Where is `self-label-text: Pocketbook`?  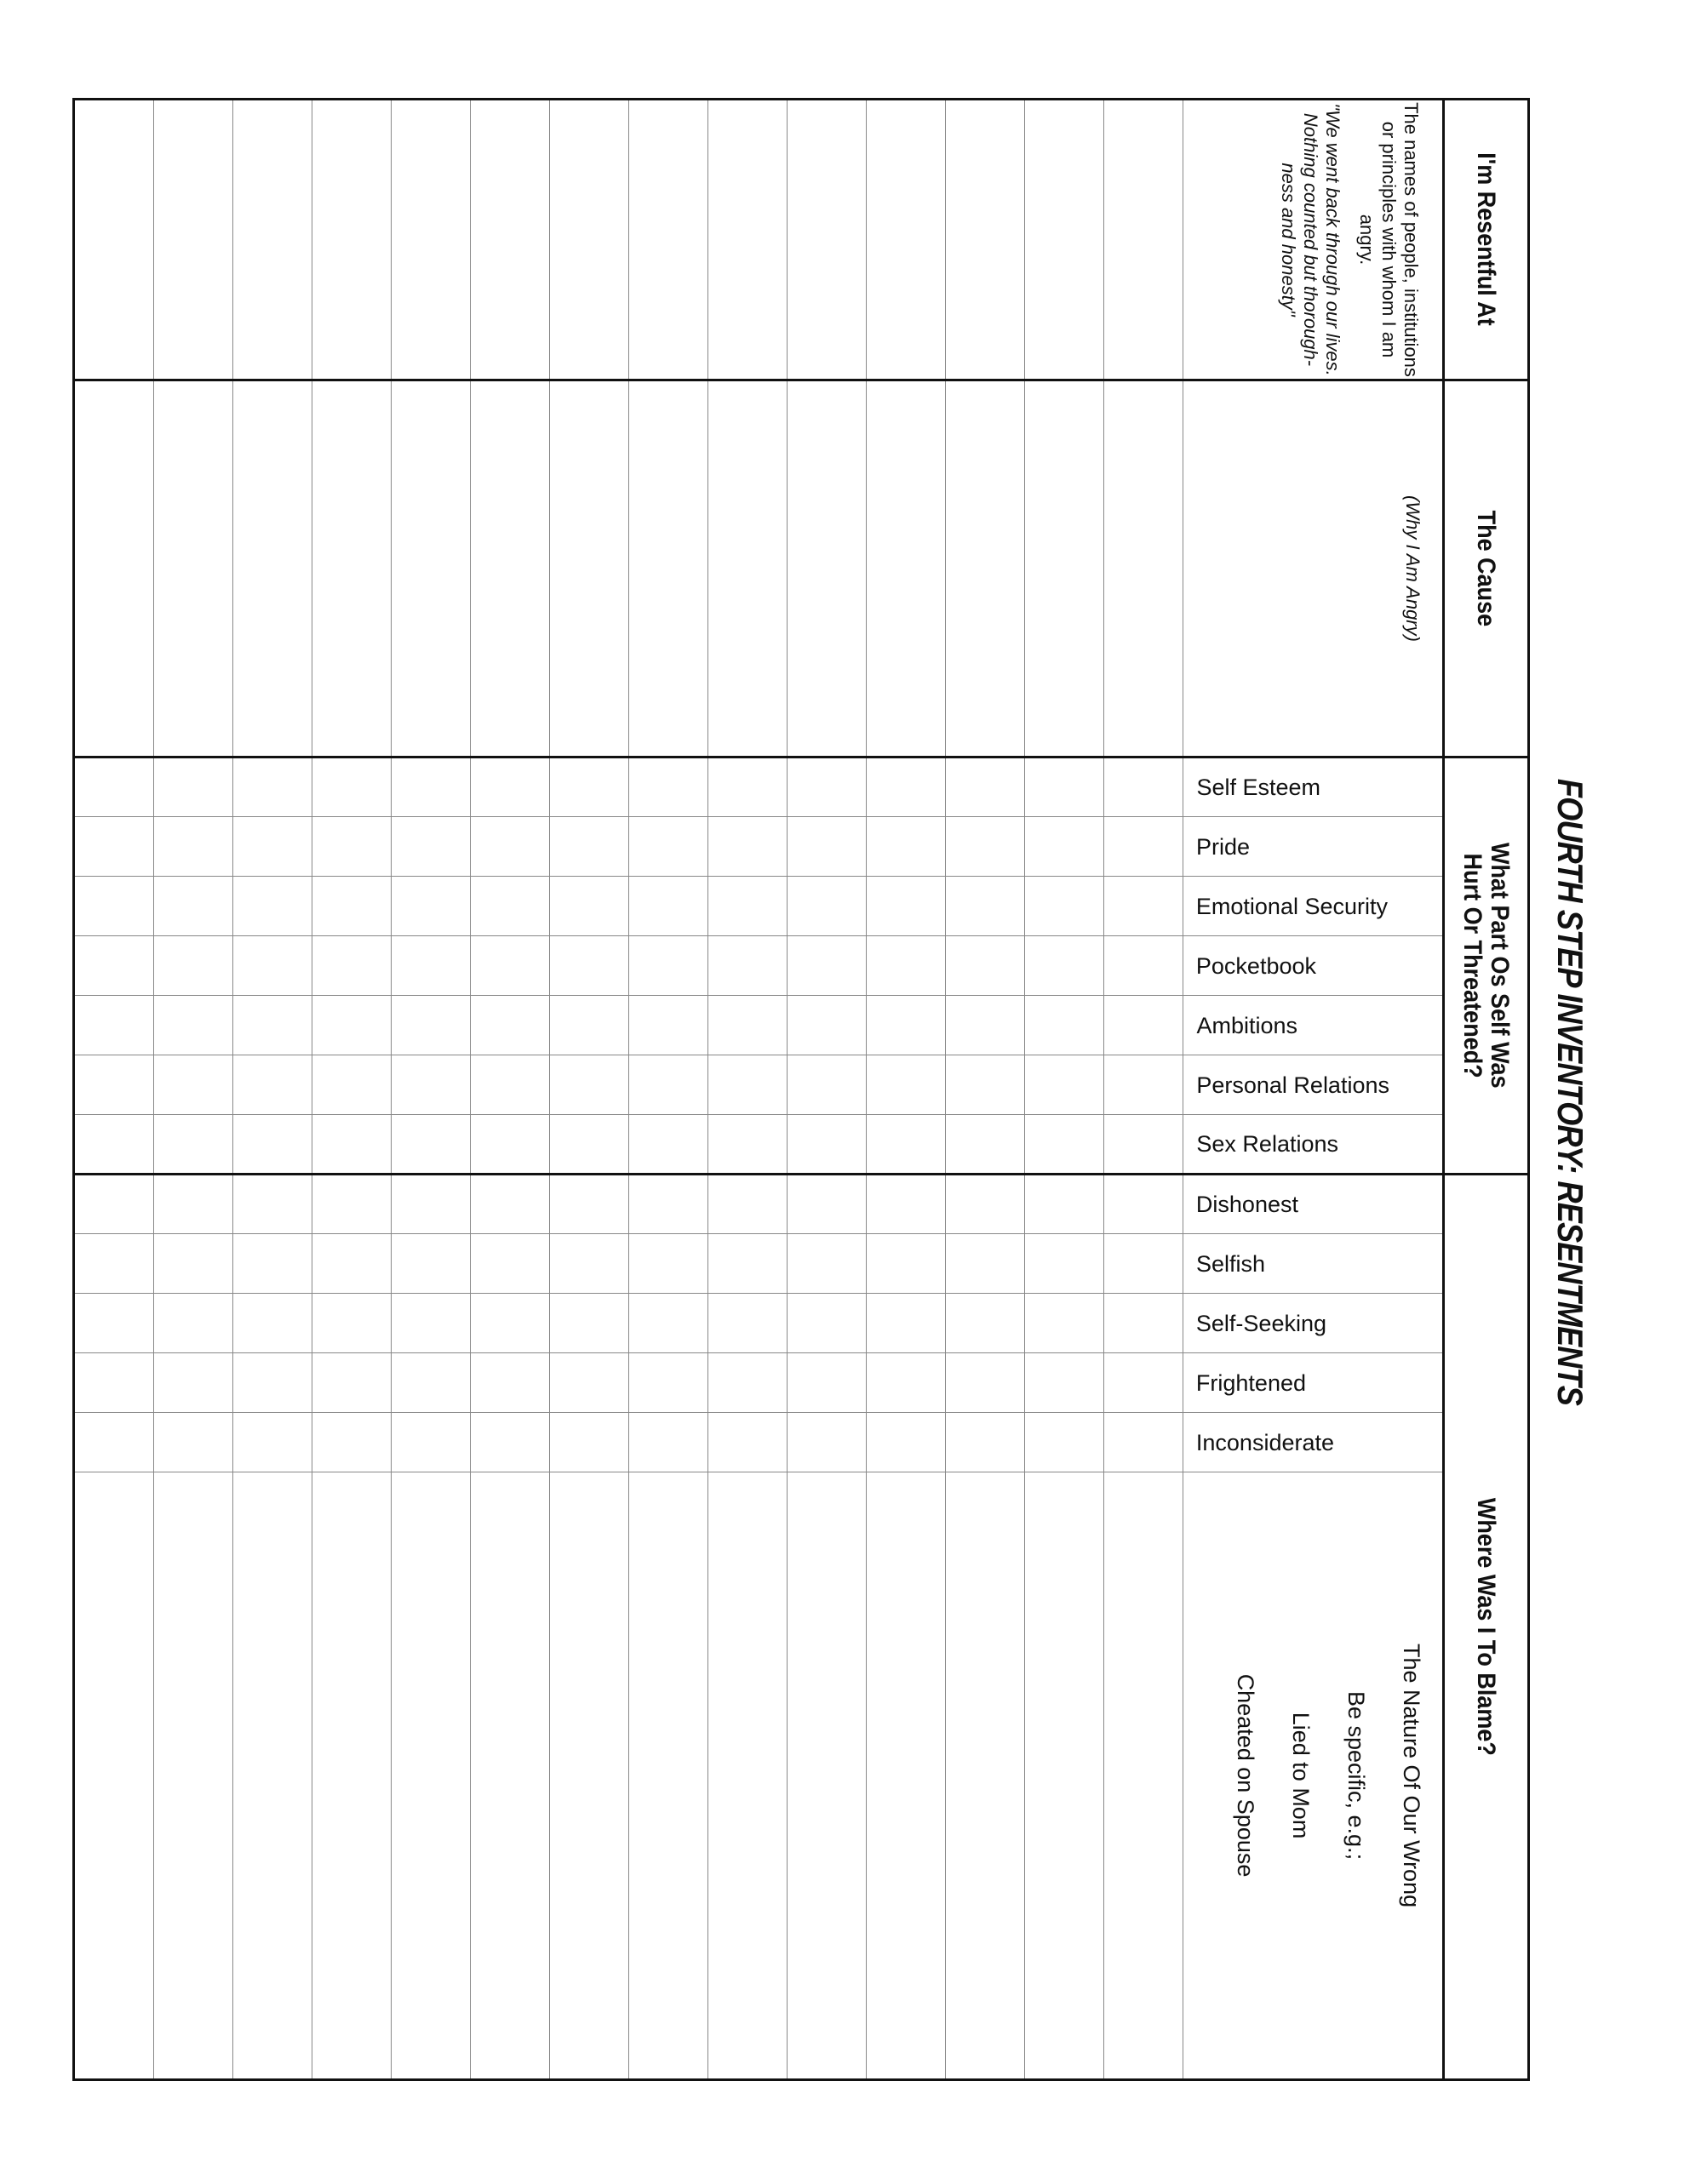
self-label-text: Pocketbook is located at coordinates (1256, 965).